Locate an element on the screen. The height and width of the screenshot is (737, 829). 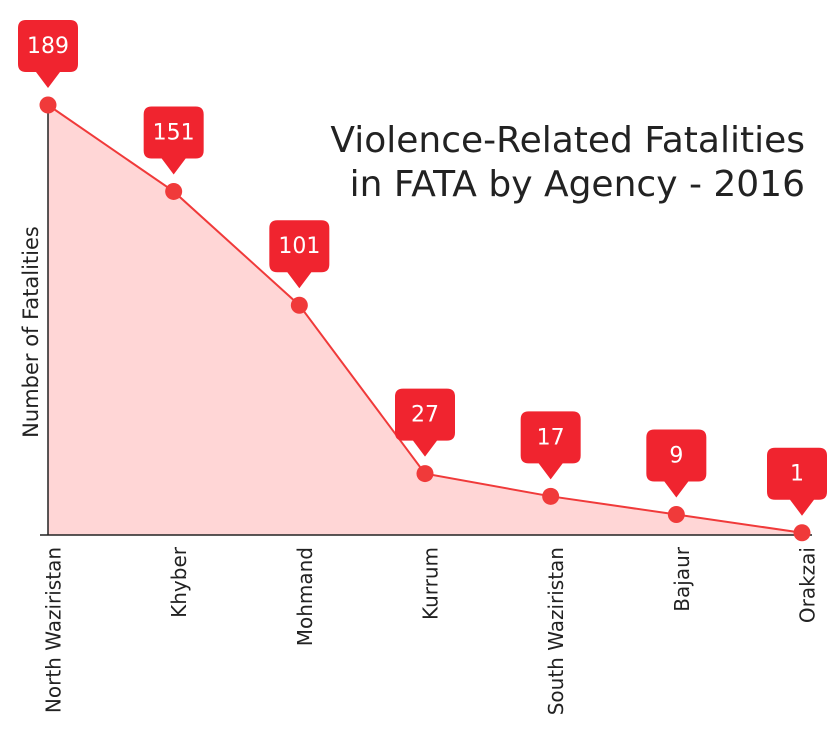
x-tick-label: Kurrum is located at coordinates (431, 583).